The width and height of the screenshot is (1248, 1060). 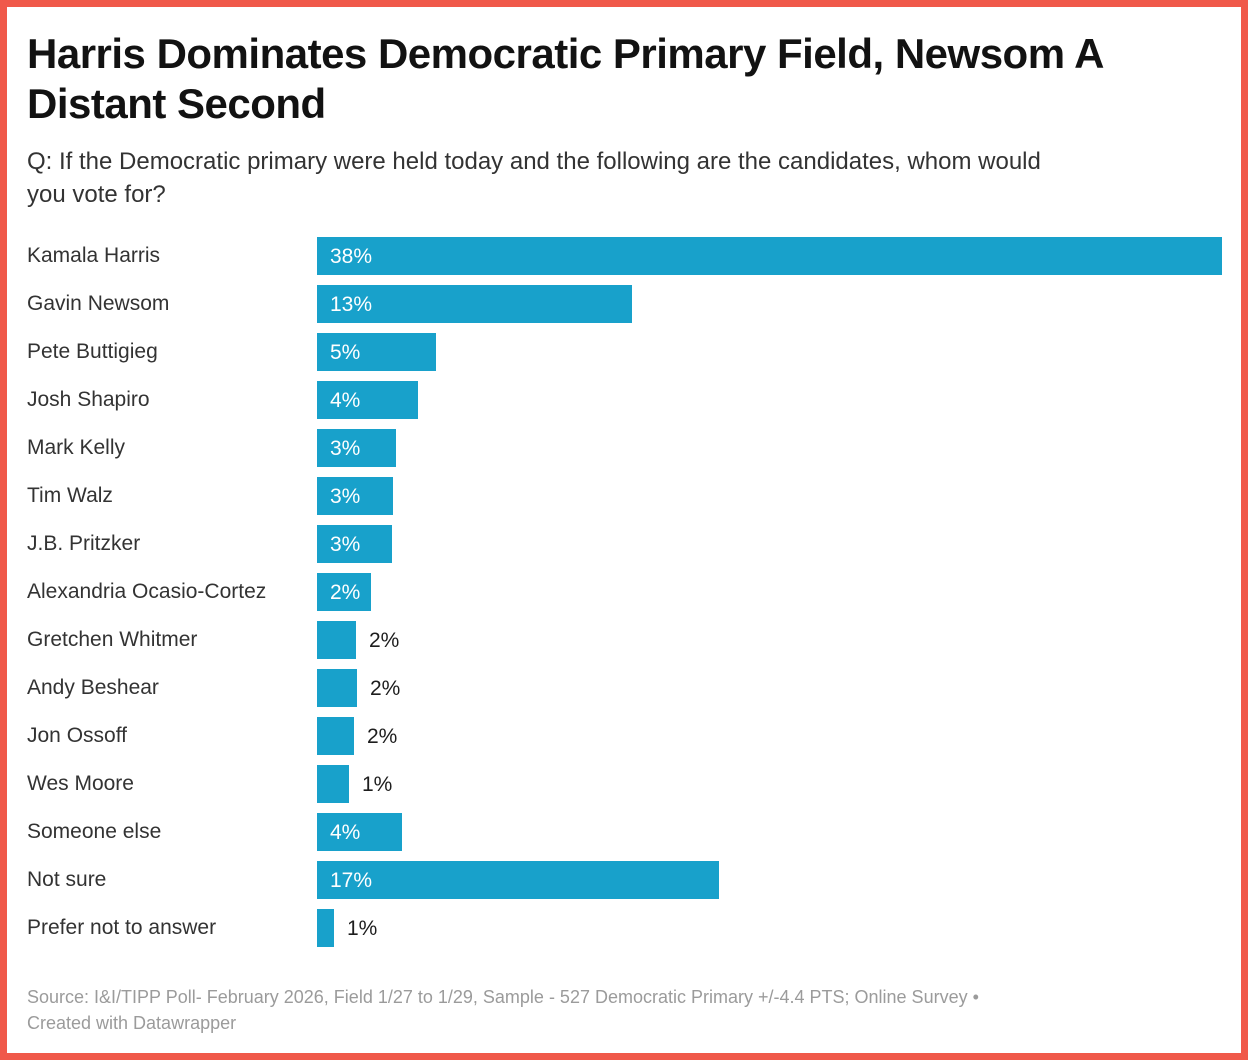 I want to click on category-label: Pete Buttigieg, so click(x=92, y=351).